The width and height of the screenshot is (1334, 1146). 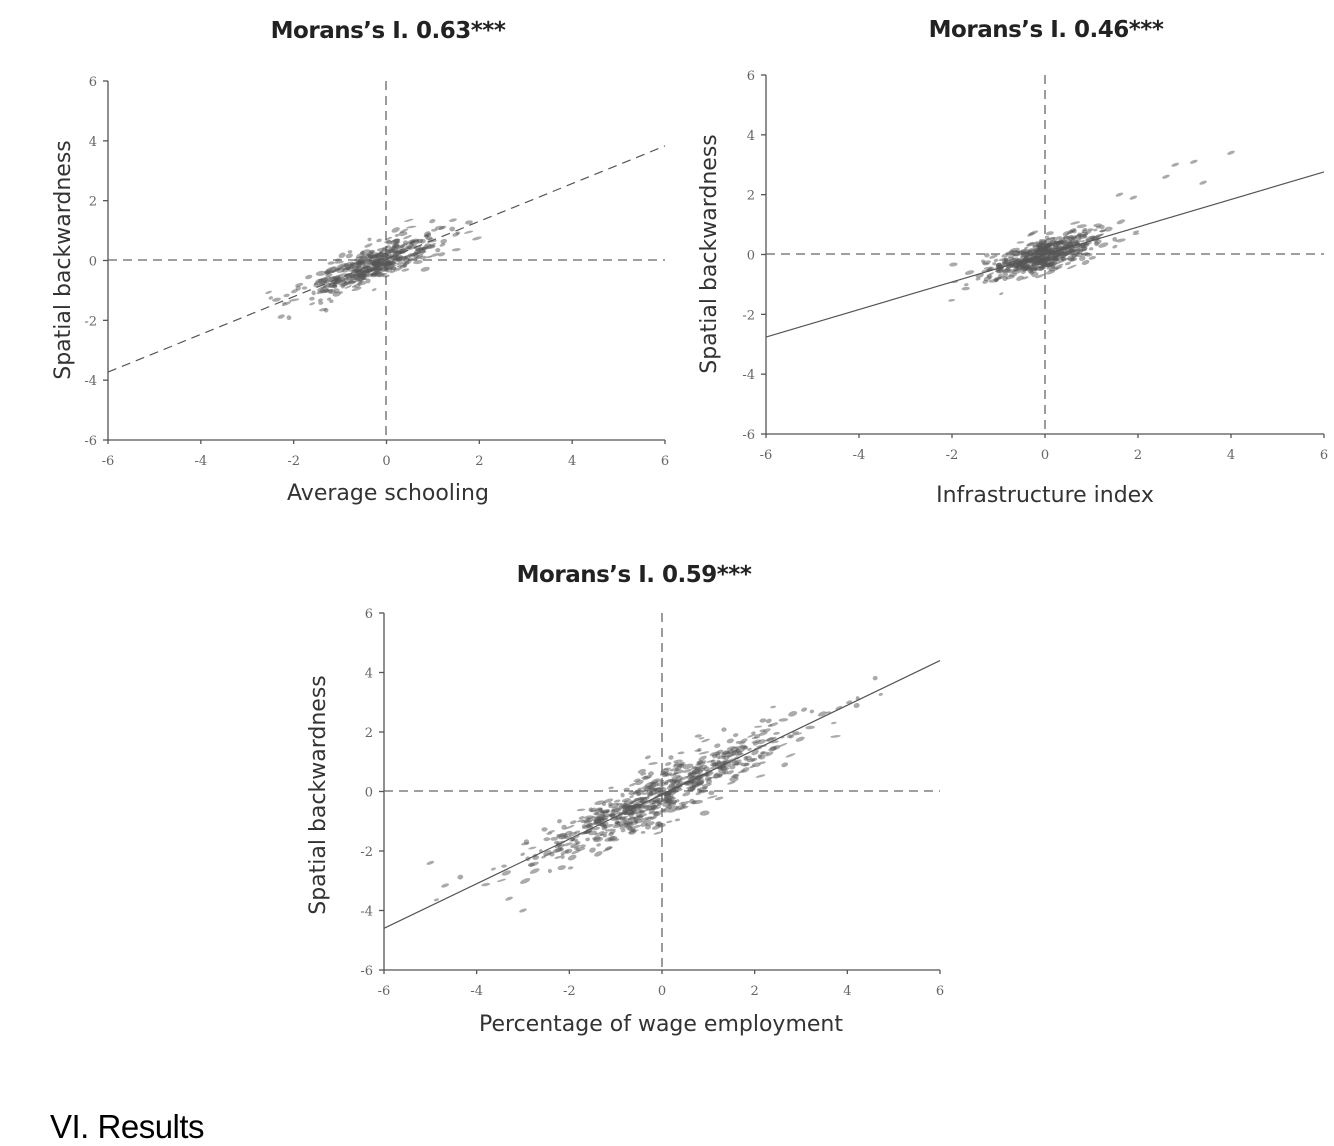 What do you see at coordinates (572, 461) in the screenshot?
I see `x-tick-label: 4` at bounding box center [572, 461].